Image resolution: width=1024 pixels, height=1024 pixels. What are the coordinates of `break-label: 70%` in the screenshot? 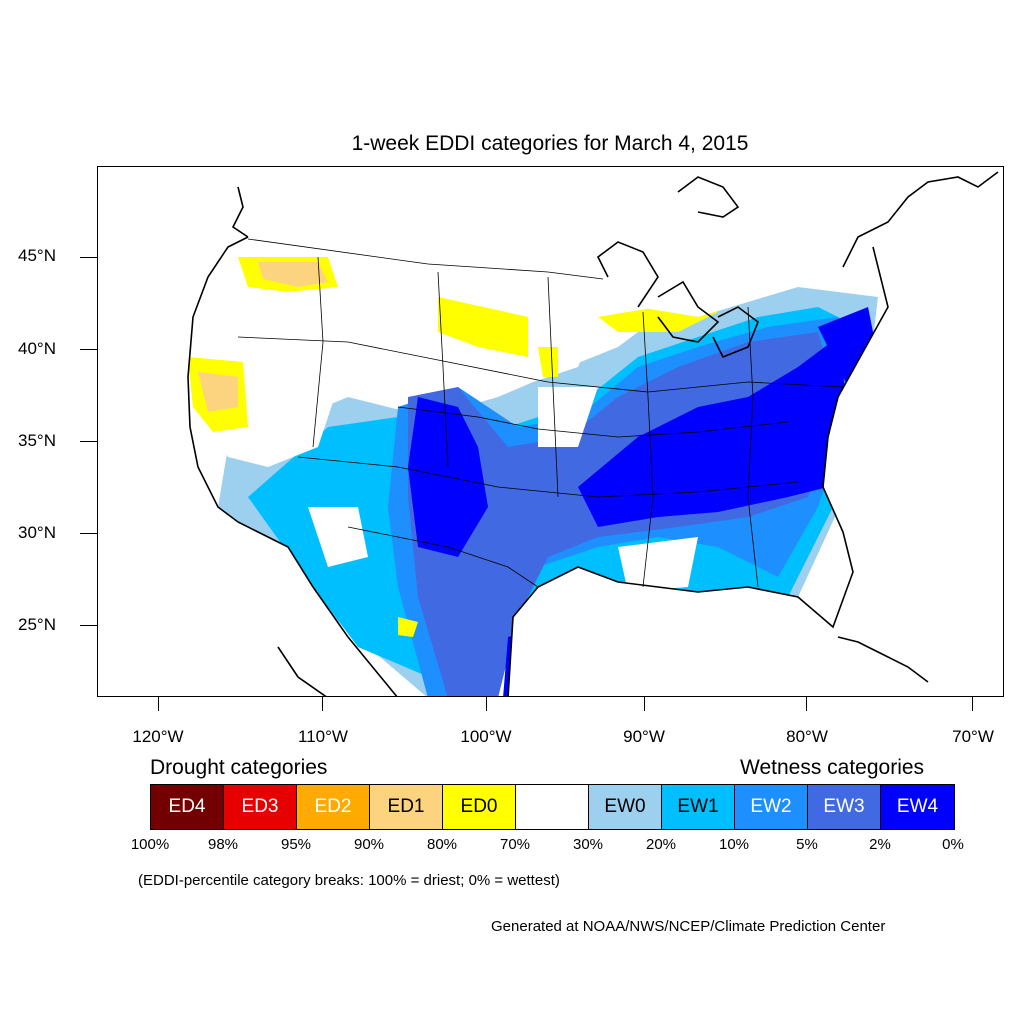 It's located at (515, 844).